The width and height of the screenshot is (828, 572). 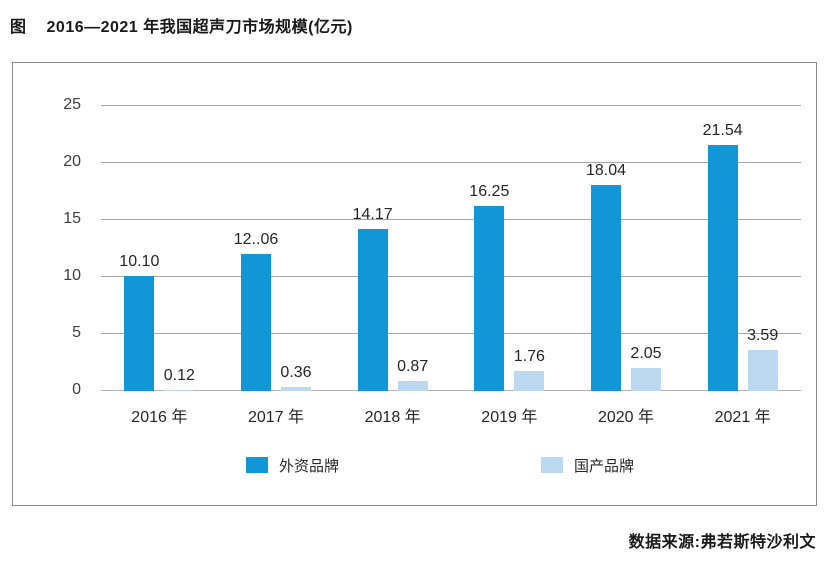 What do you see at coordinates (309, 466) in the screenshot?
I see `legend-label-foreign-brand: 外资品牌` at bounding box center [309, 466].